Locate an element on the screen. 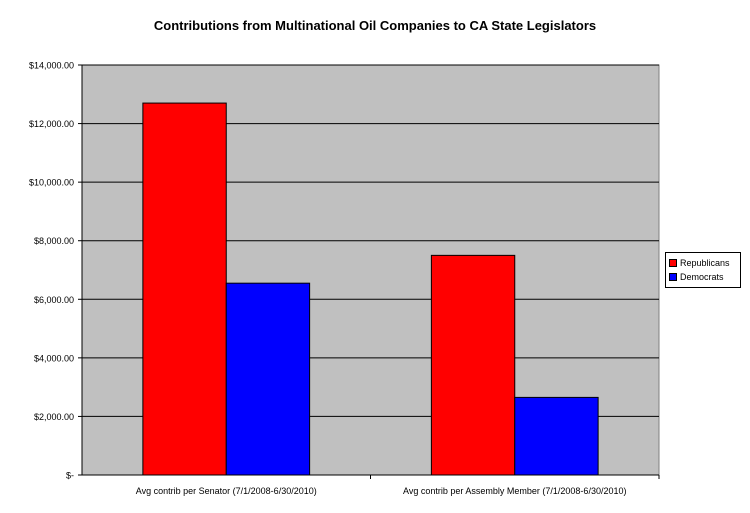 The image size is (750, 513). y-tick-label: $4,000.00 is located at coordinates (54, 358).